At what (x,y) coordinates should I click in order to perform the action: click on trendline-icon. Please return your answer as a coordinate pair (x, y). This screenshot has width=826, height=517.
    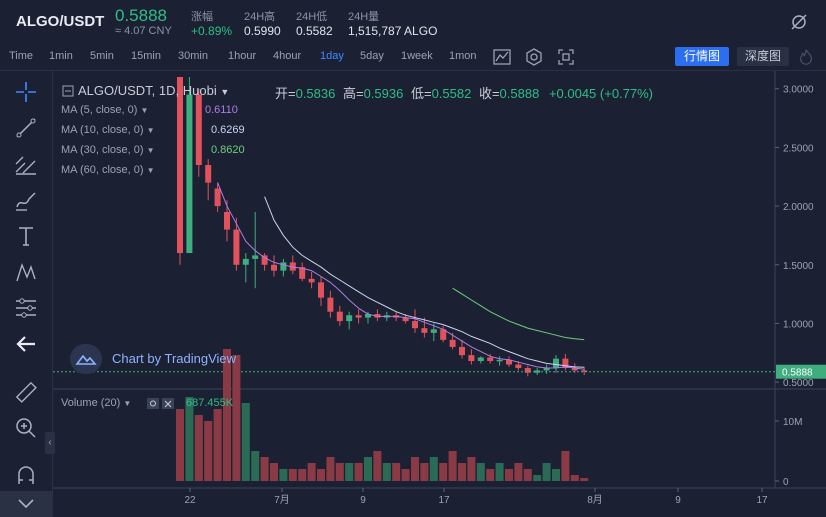
    Looking at the image, I should click on (26, 128).